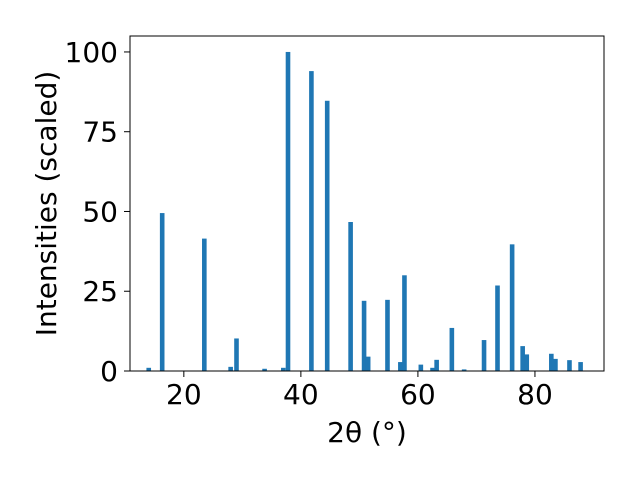 The width and height of the screenshot is (640, 485). Describe the element at coordinates (100, 132) in the screenshot. I see `y-tick-label: 75` at that location.